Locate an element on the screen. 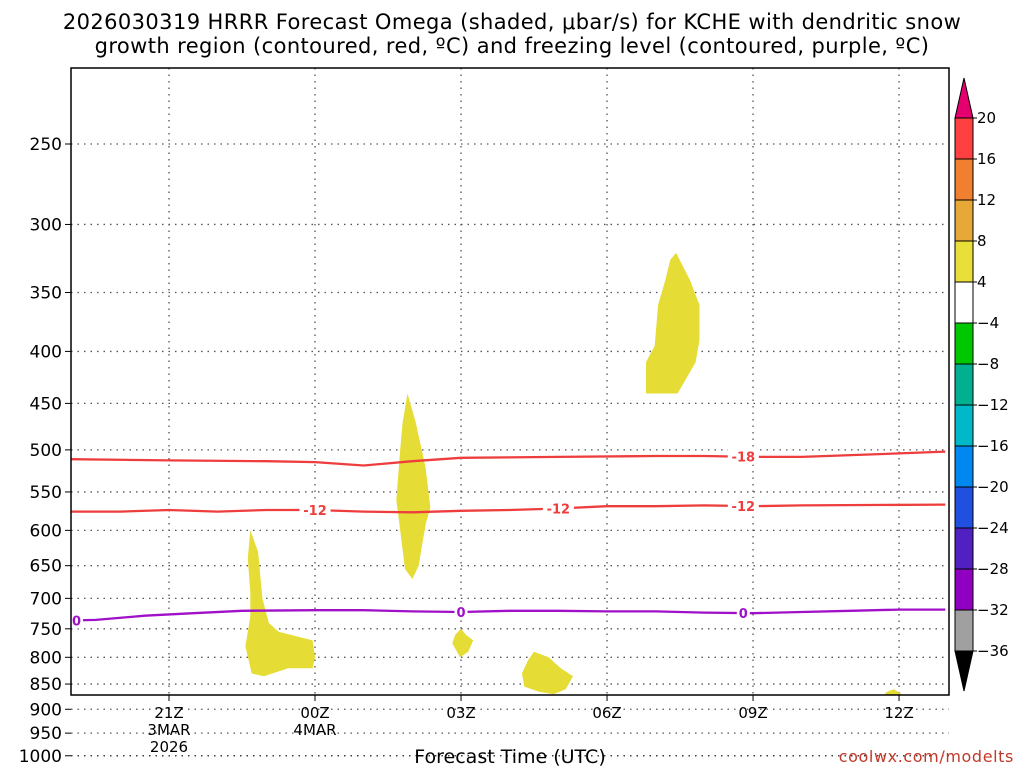 This screenshot has height=768, width=1024. y-tick-label: 700 is located at coordinates (46, 599).